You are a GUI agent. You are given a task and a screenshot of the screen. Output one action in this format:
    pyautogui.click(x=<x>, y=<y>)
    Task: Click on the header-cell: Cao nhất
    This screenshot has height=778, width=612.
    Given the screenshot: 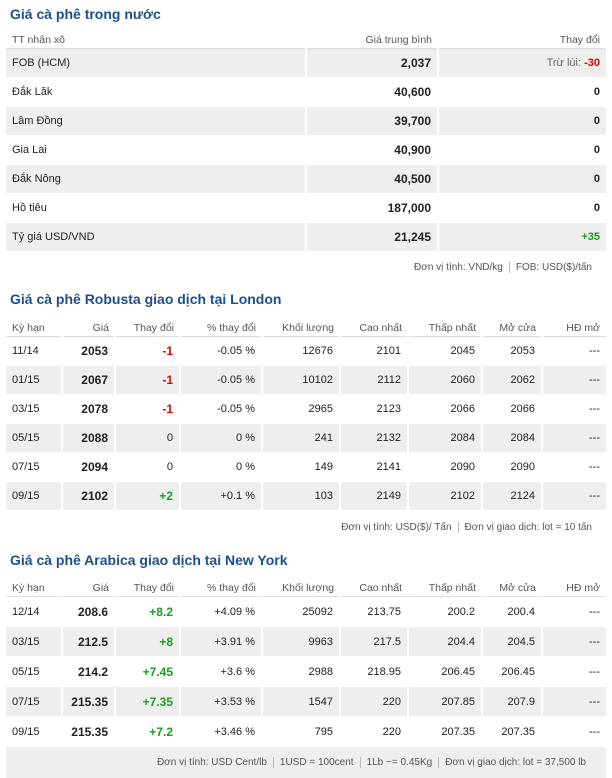 What is the action you would take?
    pyautogui.click(x=374, y=586)
    